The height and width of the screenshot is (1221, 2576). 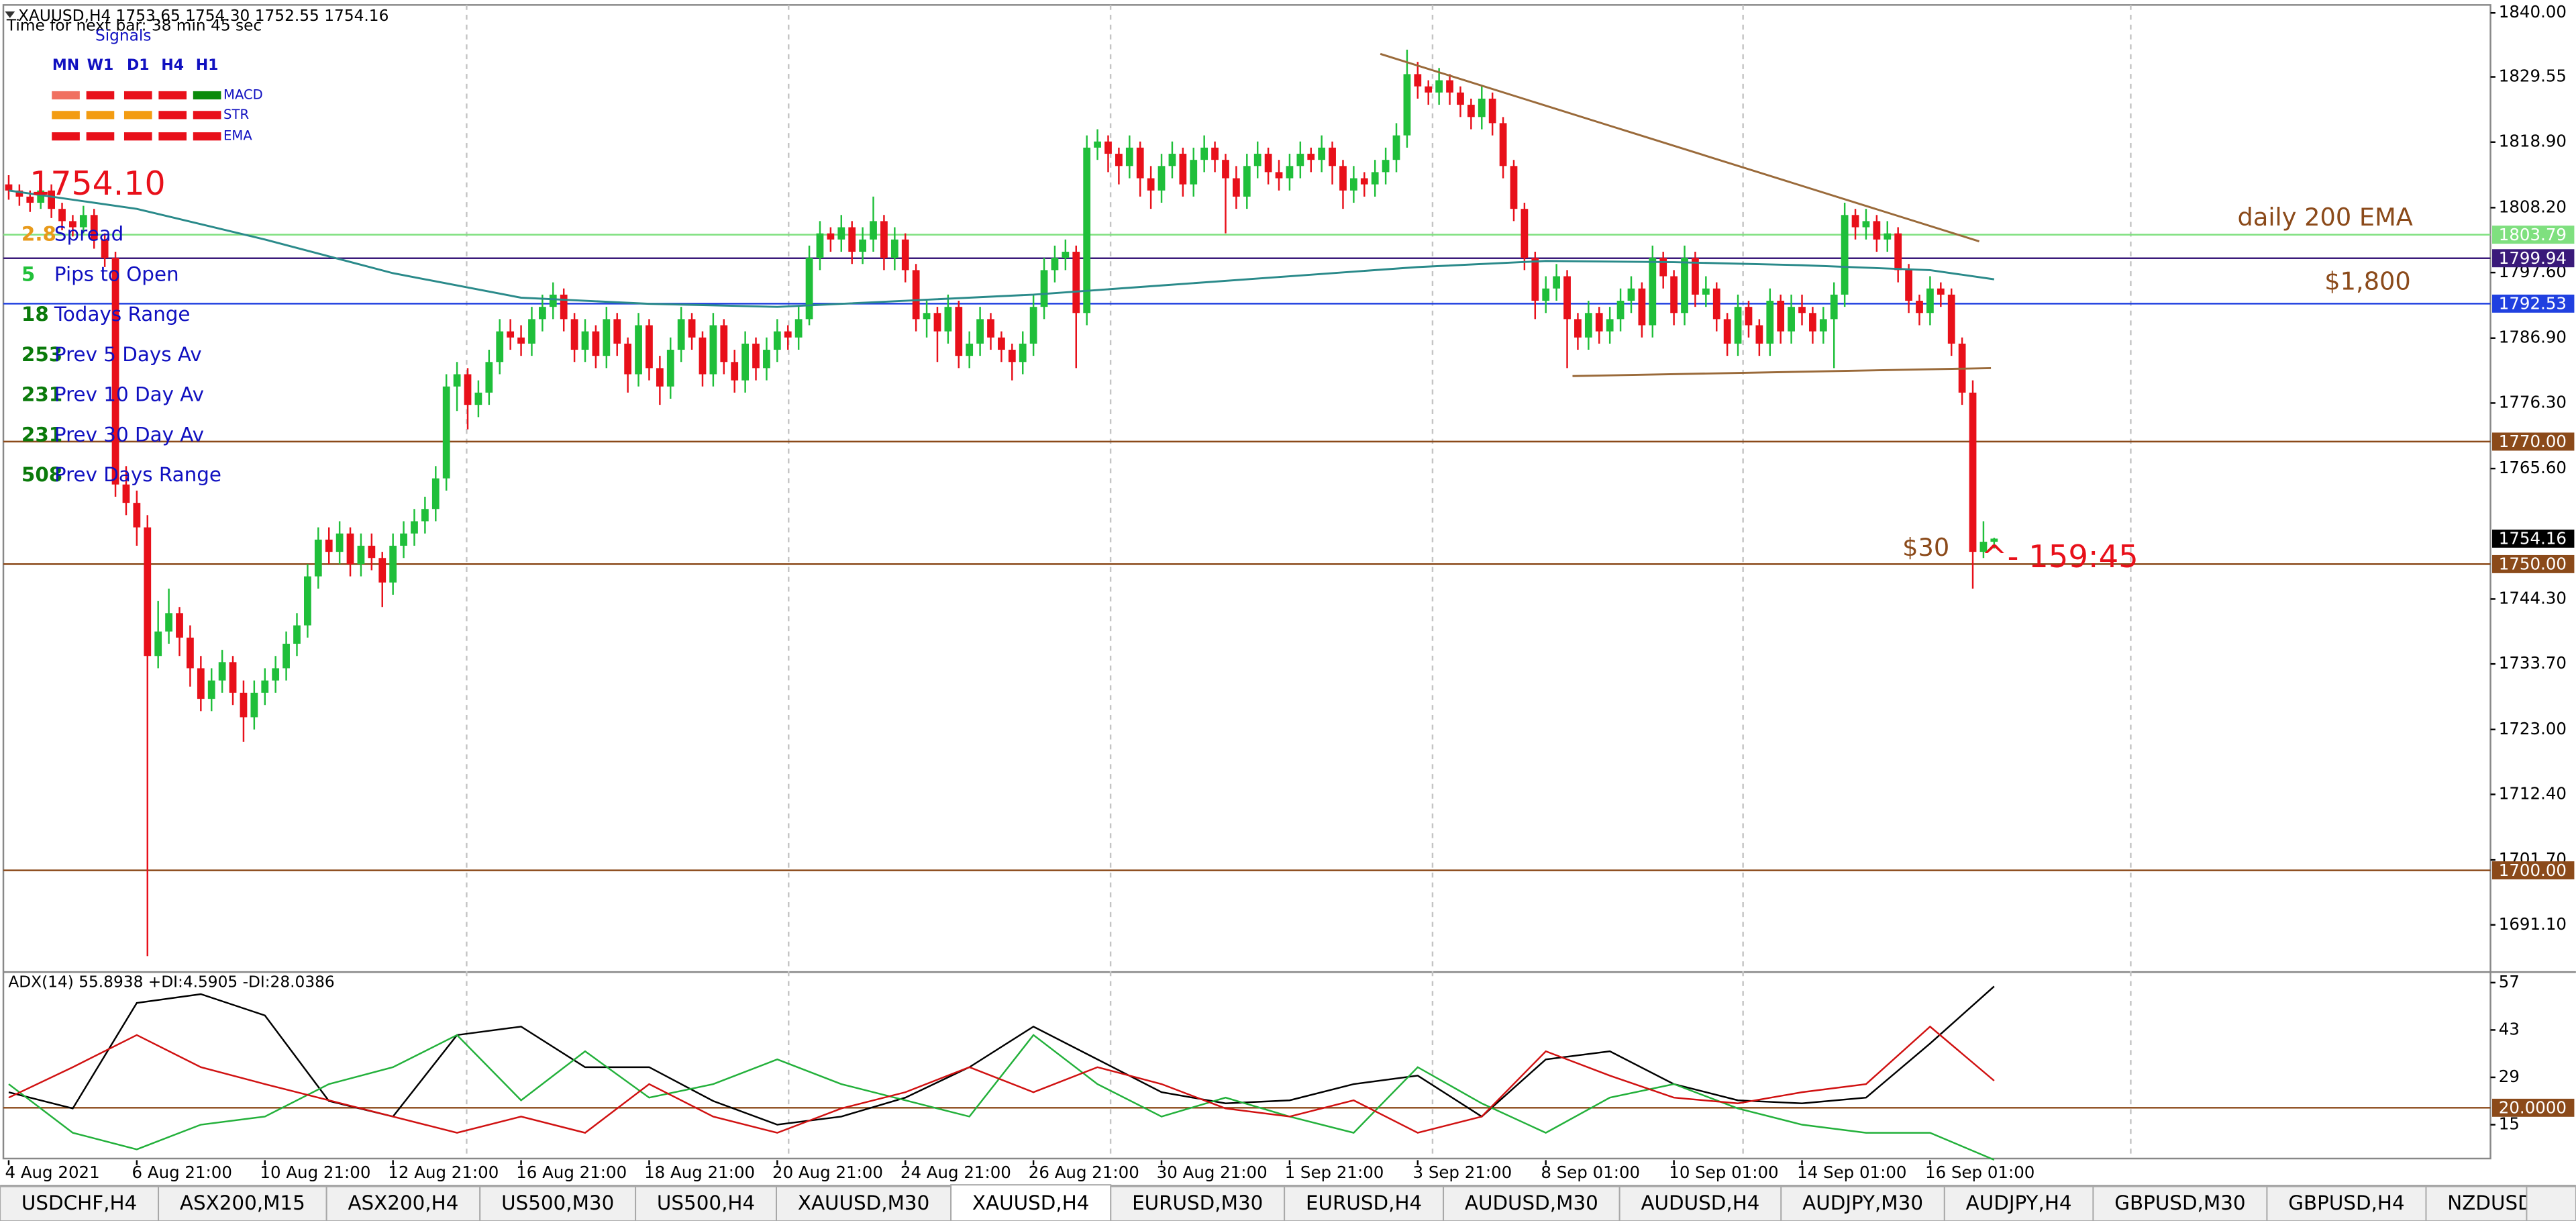 I want to click on tab-label: AUDJPY,M30, so click(x=1862, y=1202).